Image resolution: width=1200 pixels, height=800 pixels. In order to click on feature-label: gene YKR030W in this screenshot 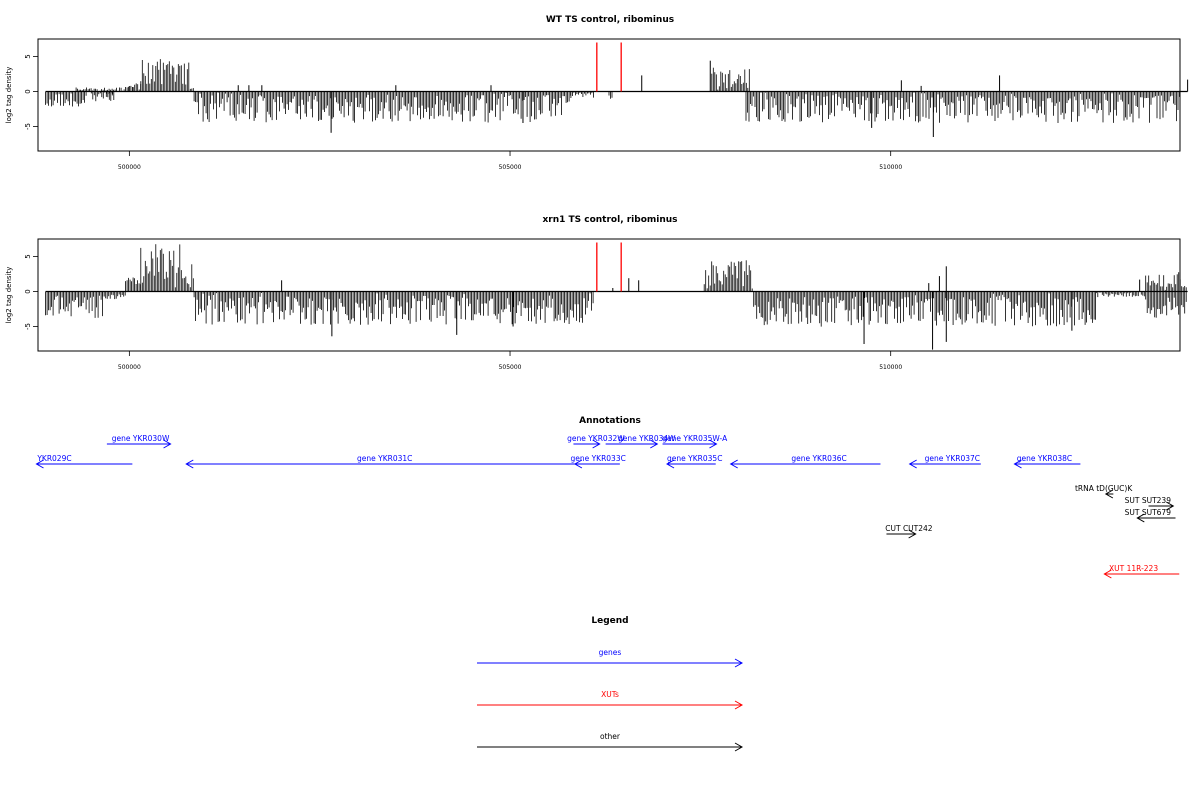, I will do `click(141, 438)`.